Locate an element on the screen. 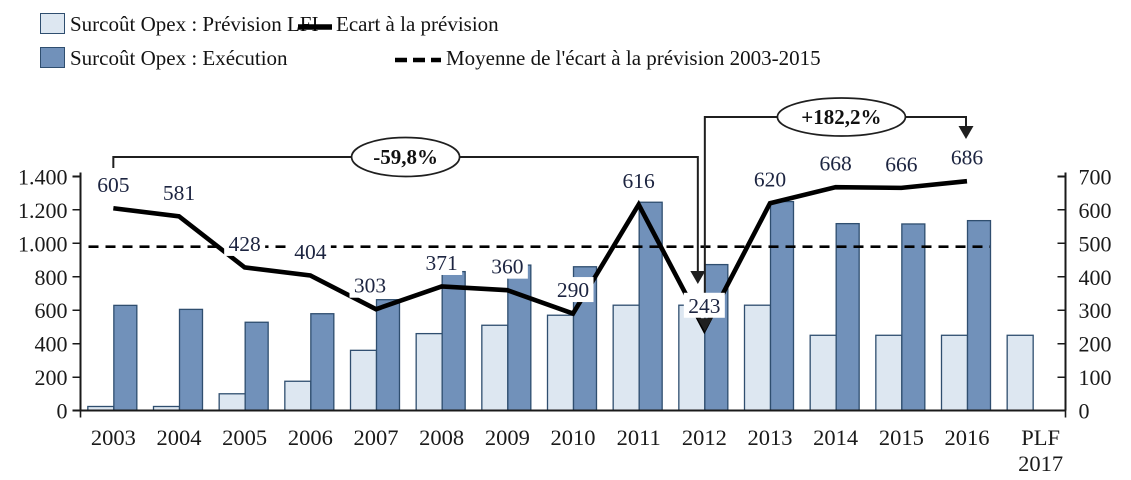  legend-swatch-execution is located at coordinates (52, 57).